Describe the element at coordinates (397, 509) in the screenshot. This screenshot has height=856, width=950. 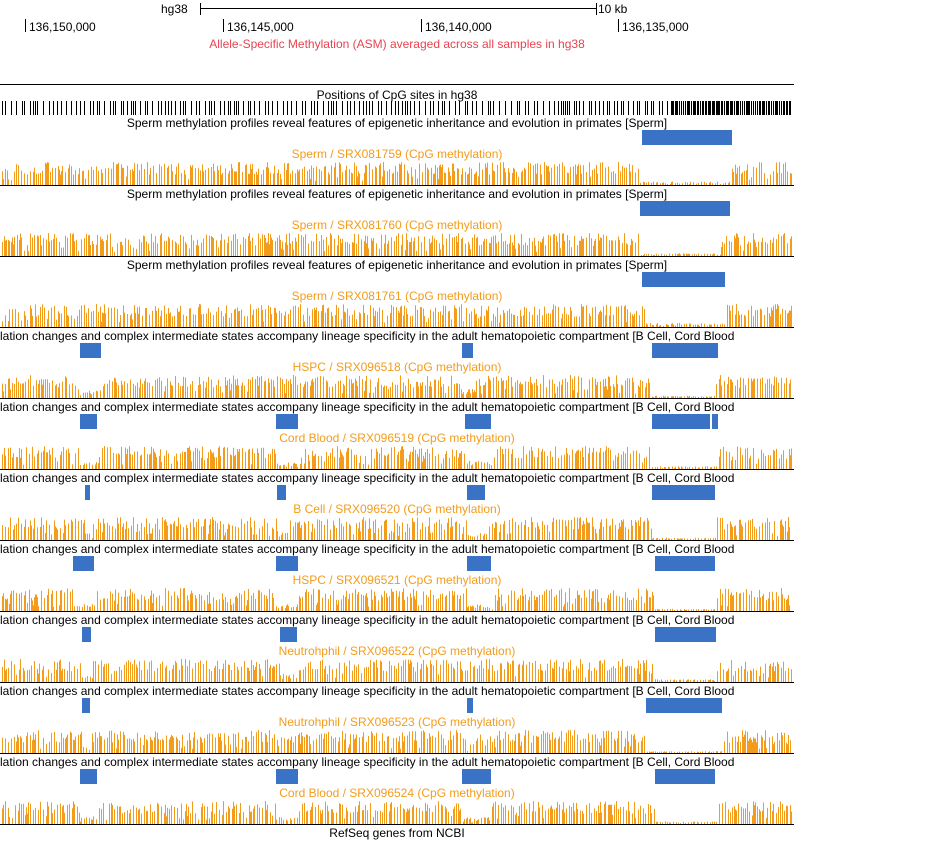
I see `methylation-track-label: B Cell / SRX096520 (CpG methylation)` at that location.